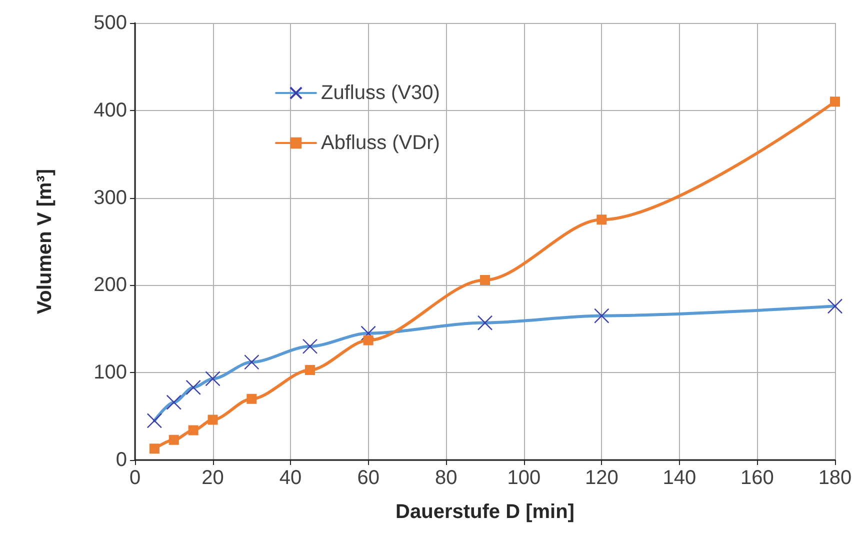 This screenshot has width=860, height=540. I want to click on x-tick-label: 180, so click(835, 478).